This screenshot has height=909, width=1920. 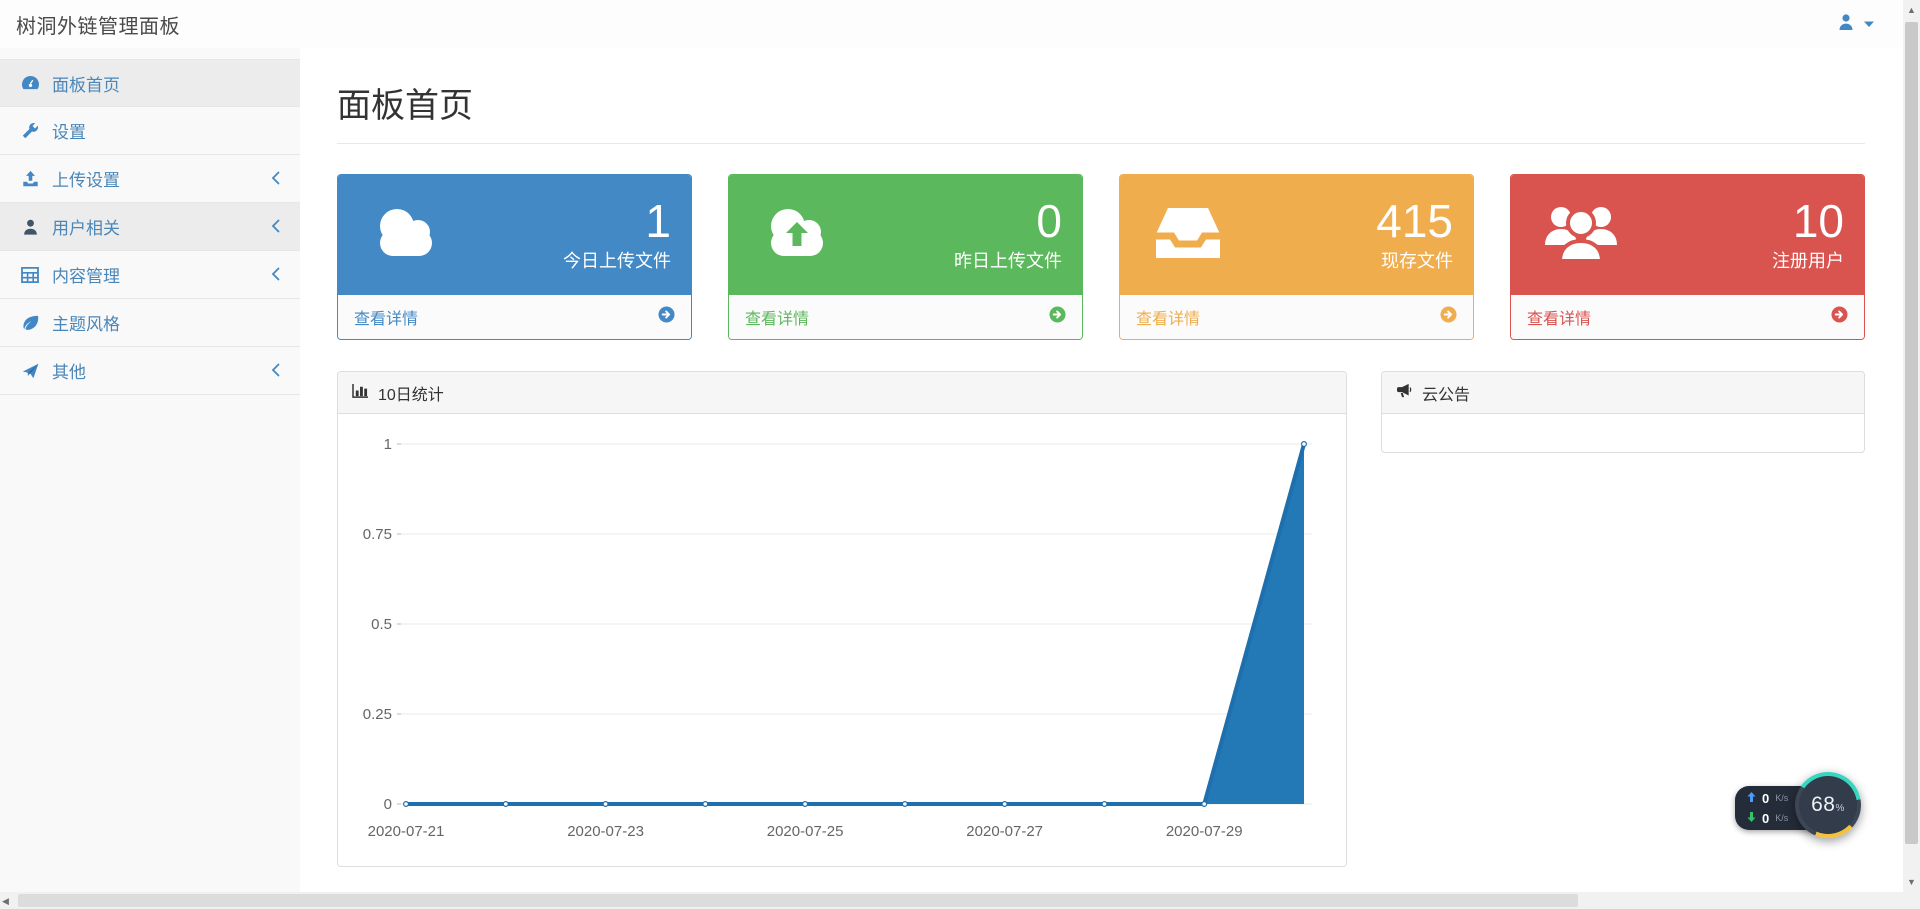 What do you see at coordinates (377, 714) in the screenshot?
I see `svg-text: 0.25` at bounding box center [377, 714].